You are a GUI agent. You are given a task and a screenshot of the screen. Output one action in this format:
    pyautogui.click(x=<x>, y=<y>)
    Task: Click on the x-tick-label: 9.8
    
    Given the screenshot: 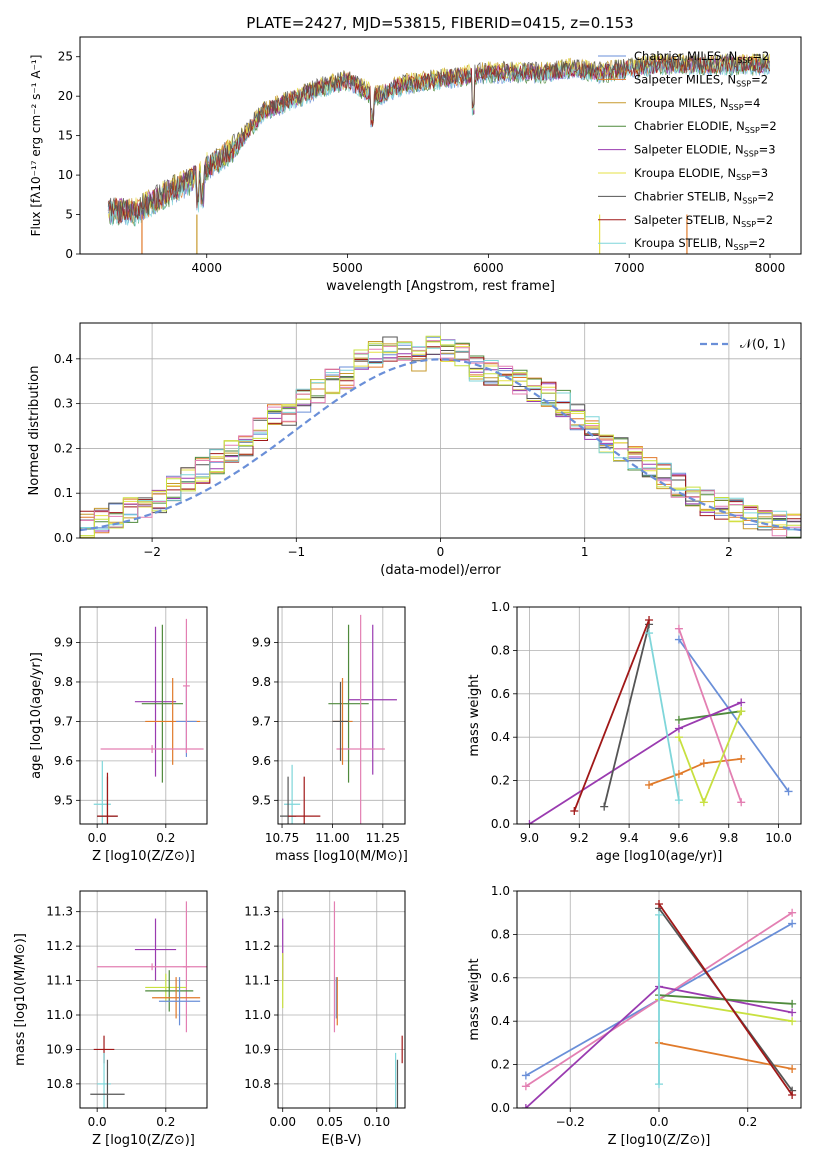 What is the action you would take?
    pyautogui.click(x=728, y=838)
    